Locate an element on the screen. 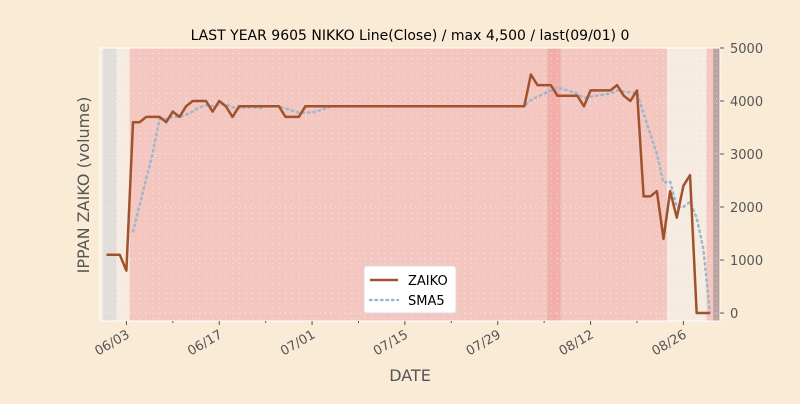  x-tick-label: 08/26 is located at coordinates (669, 343).